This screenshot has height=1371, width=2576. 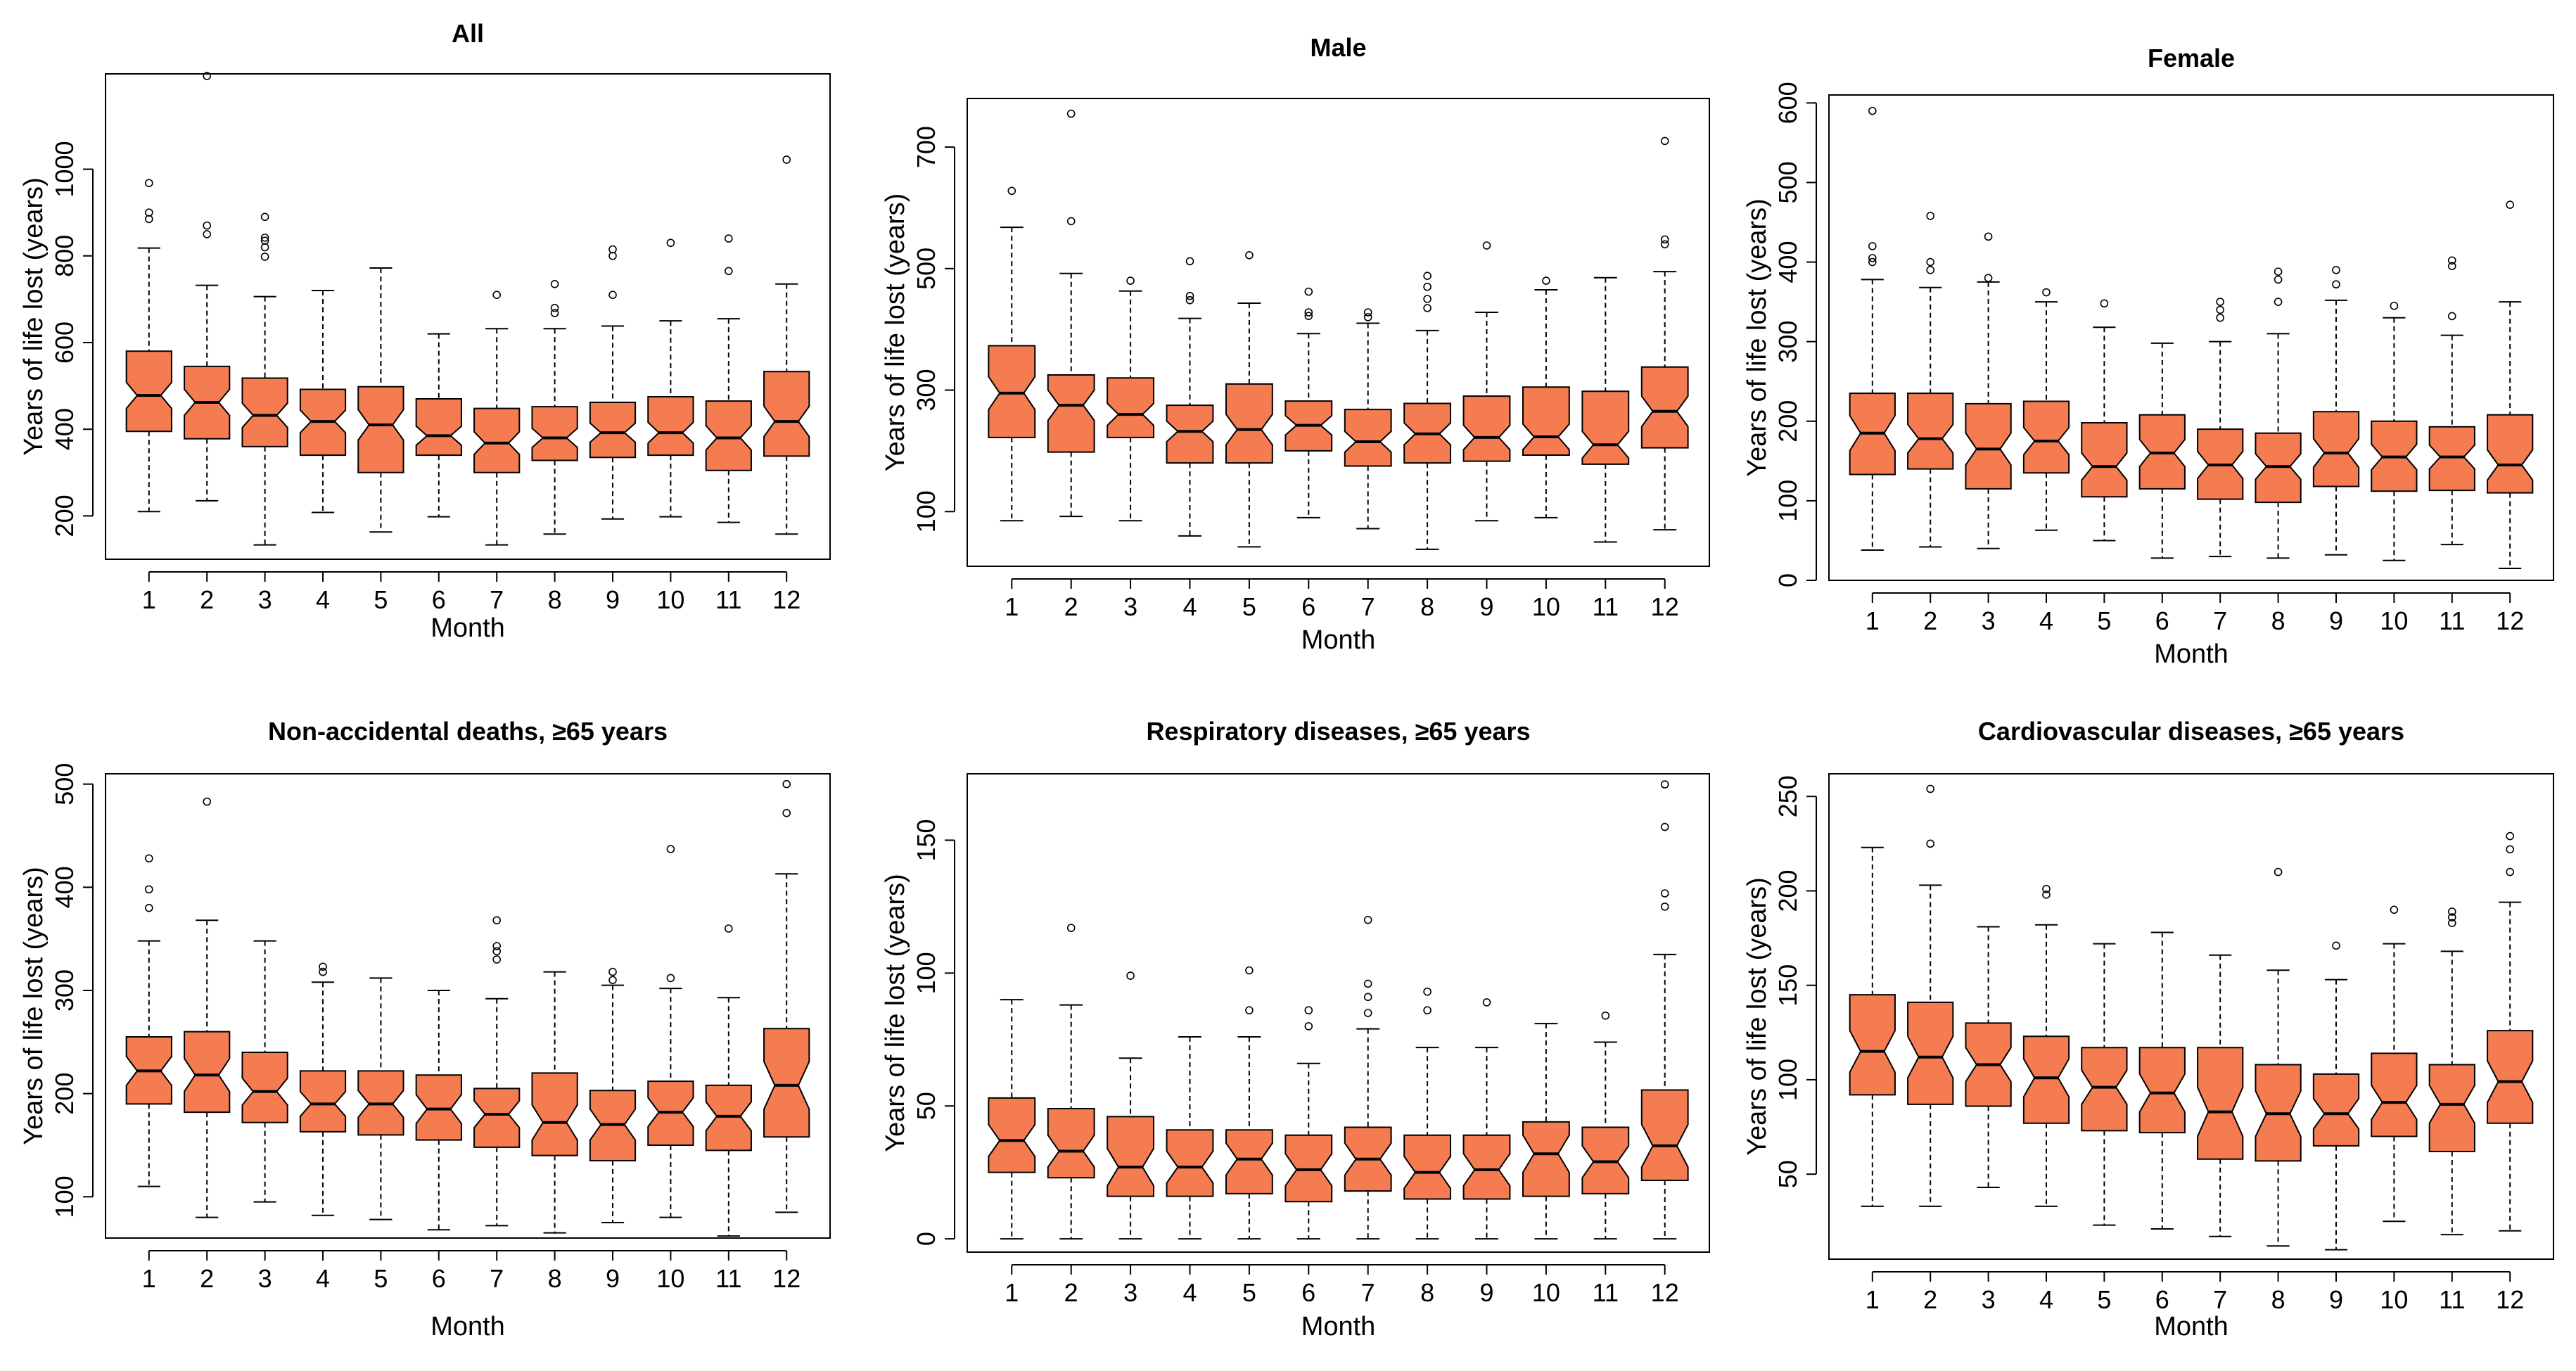 What do you see at coordinates (1665, 1292) in the screenshot?
I see `x-tick-label: 12` at bounding box center [1665, 1292].